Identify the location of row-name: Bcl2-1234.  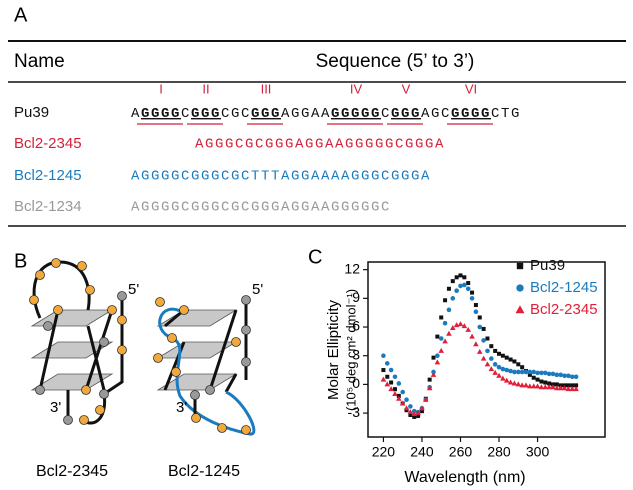
(48, 206).